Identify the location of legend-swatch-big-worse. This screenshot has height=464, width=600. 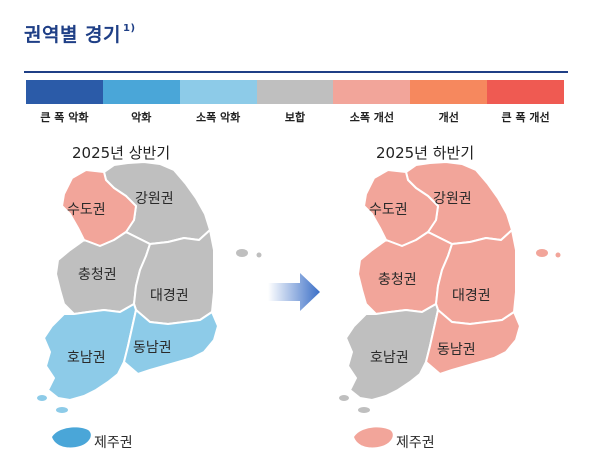
(64, 92).